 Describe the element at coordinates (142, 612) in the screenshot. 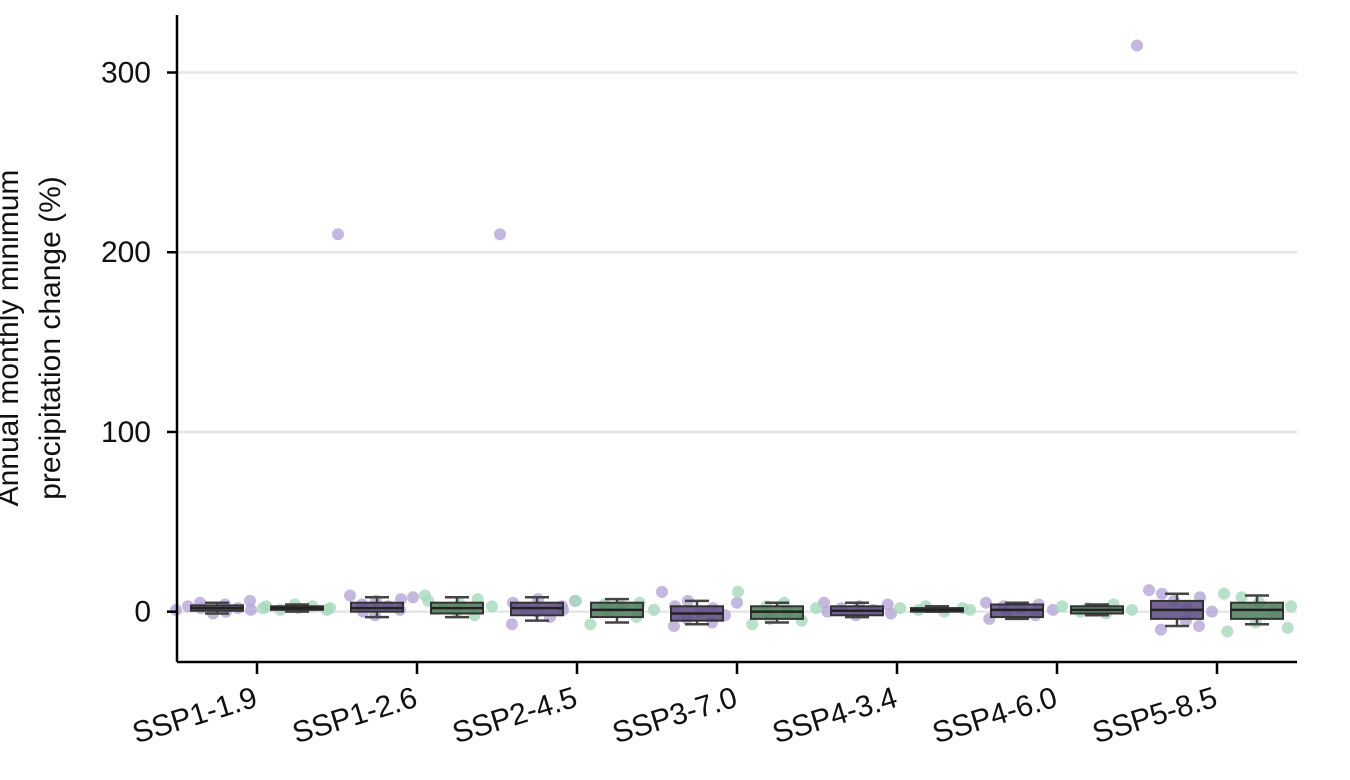

I see `y-tick-label-0: 0` at that location.